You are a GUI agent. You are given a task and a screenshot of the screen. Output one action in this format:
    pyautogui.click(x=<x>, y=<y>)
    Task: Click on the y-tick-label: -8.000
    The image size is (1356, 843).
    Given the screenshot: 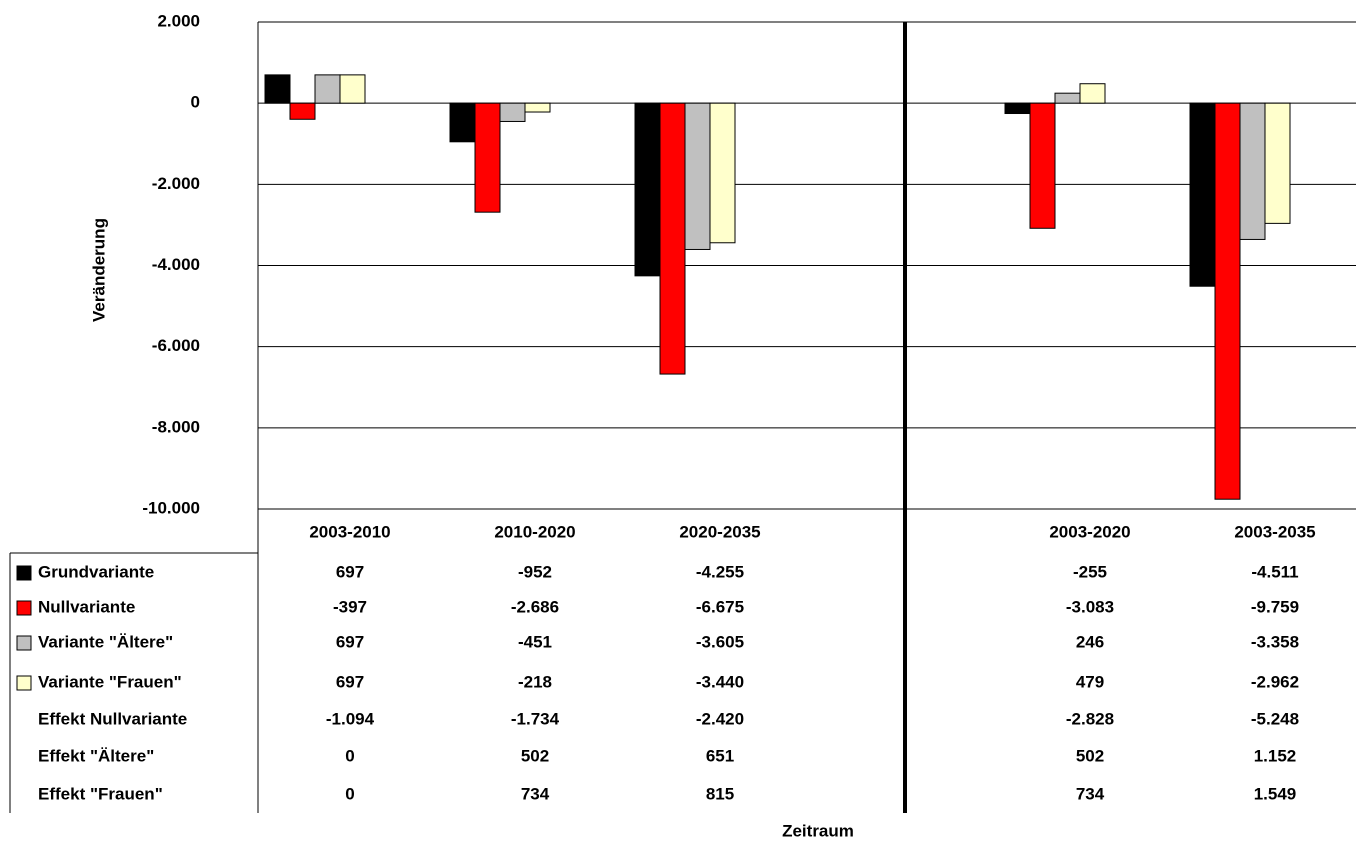 What is the action you would take?
    pyautogui.click(x=176, y=426)
    